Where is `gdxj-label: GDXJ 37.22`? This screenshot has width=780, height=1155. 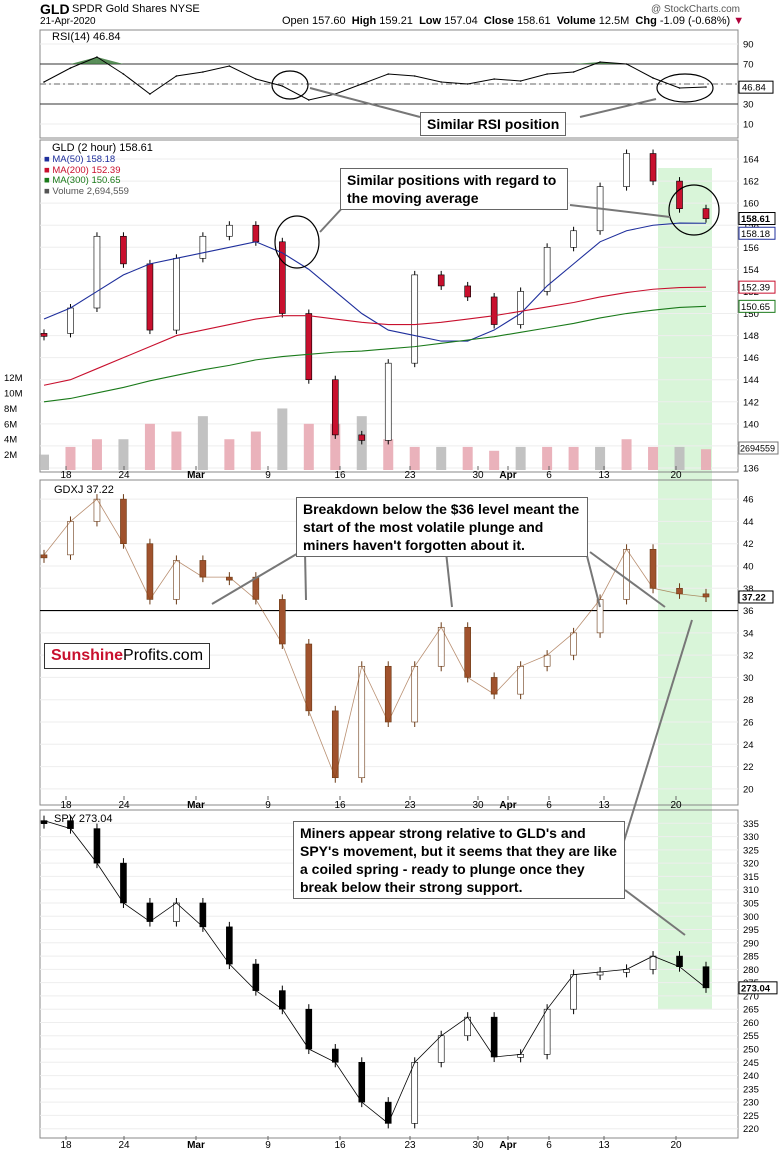 gdxj-label: GDXJ 37.22 is located at coordinates (84, 490).